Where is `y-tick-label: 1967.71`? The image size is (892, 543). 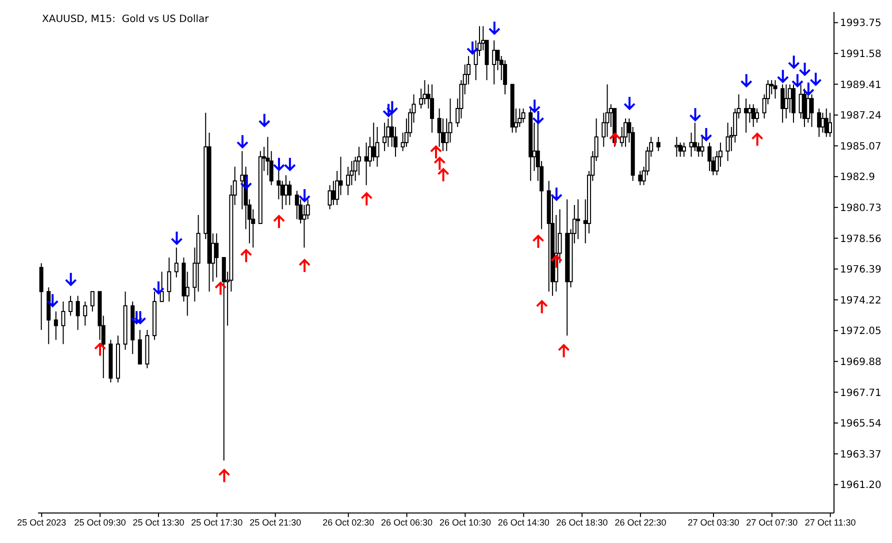 y-tick-label: 1967.71 is located at coordinates (861, 393).